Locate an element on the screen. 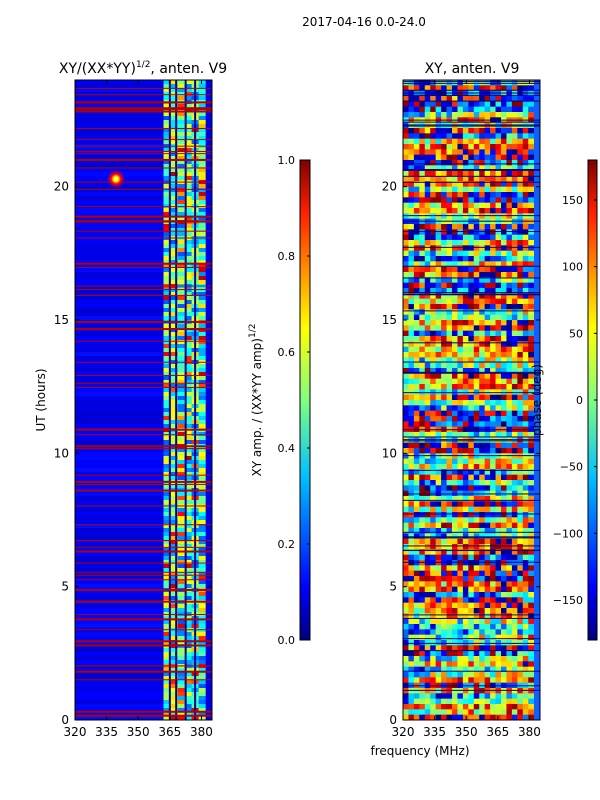  left-flag-line is located at coordinates (143, 563).